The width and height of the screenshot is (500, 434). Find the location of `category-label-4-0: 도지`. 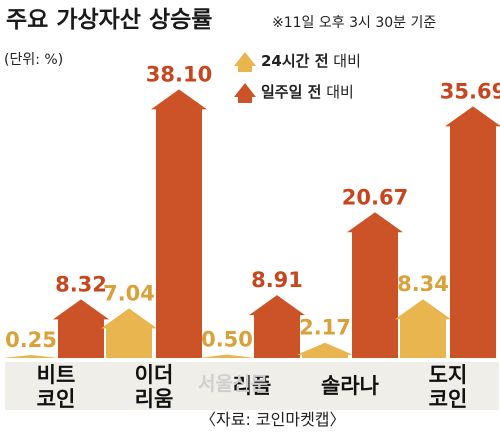

category-label-4-0: 도지 is located at coordinates (448, 375).